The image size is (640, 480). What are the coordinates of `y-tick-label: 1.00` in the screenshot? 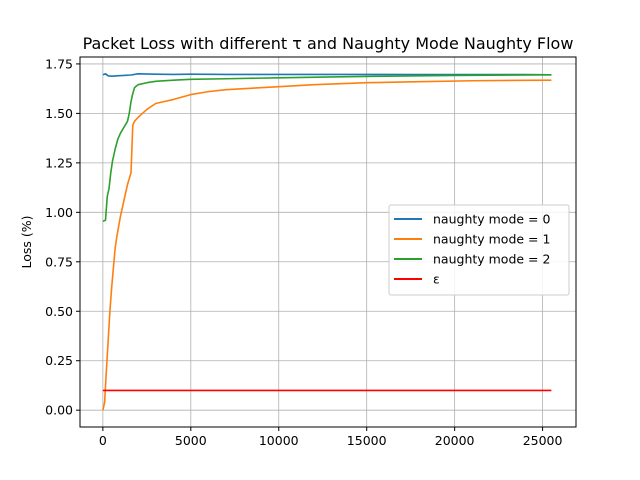 It's located at (59, 212).